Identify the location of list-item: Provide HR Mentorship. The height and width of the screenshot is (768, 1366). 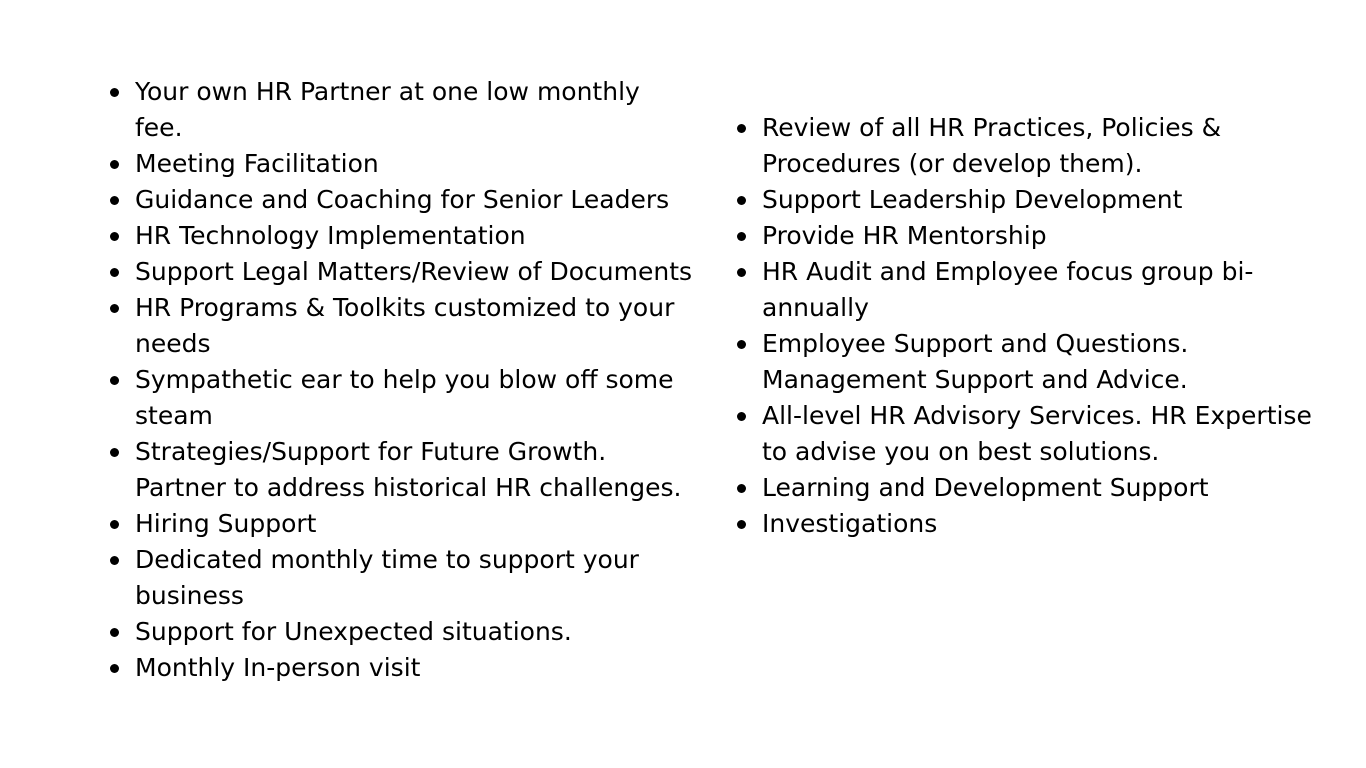
(1035, 236).